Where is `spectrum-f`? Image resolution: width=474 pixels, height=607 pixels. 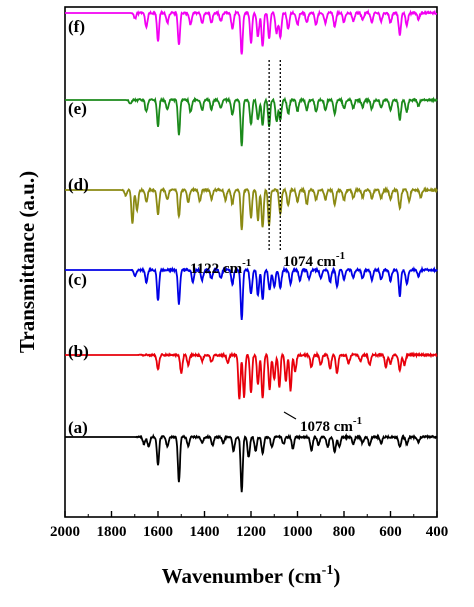
spectrum-f is located at coordinates (251, 31).